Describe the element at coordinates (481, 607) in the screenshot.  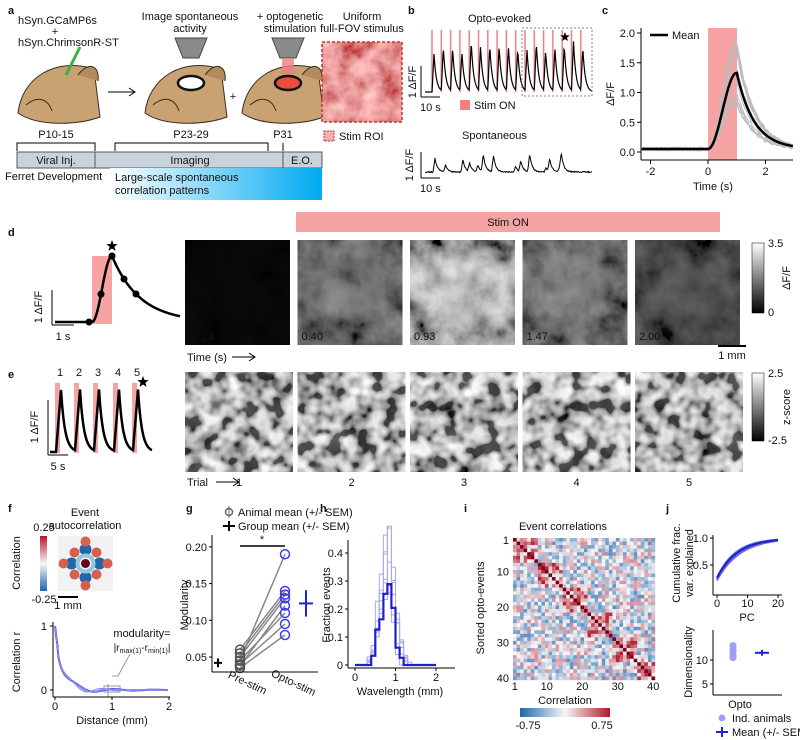
I see `label: Sorted opto-events` at that location.